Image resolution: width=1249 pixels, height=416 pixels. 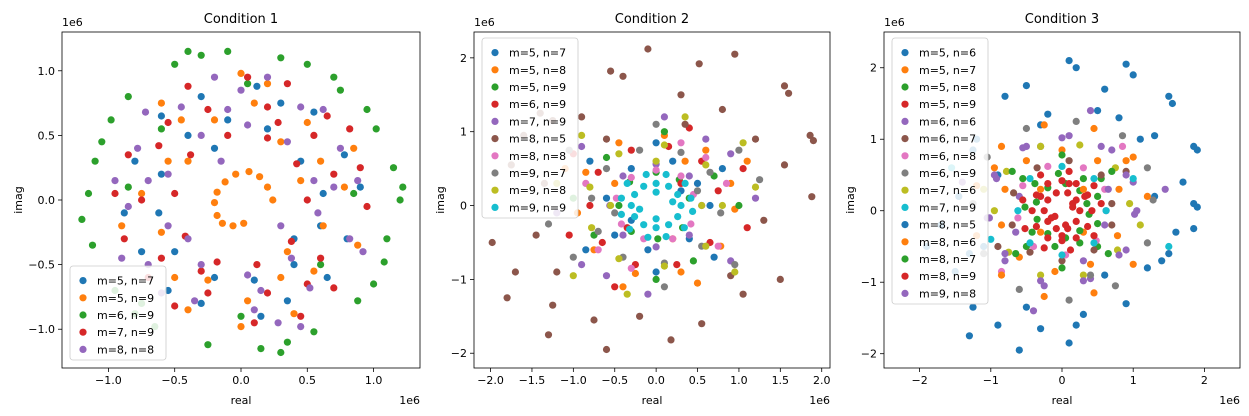 What do you see at coordinates (125, 349) in the screenshot?
I see `legend-entry-label: m=8, n=8` at bounding box center [125, 349].